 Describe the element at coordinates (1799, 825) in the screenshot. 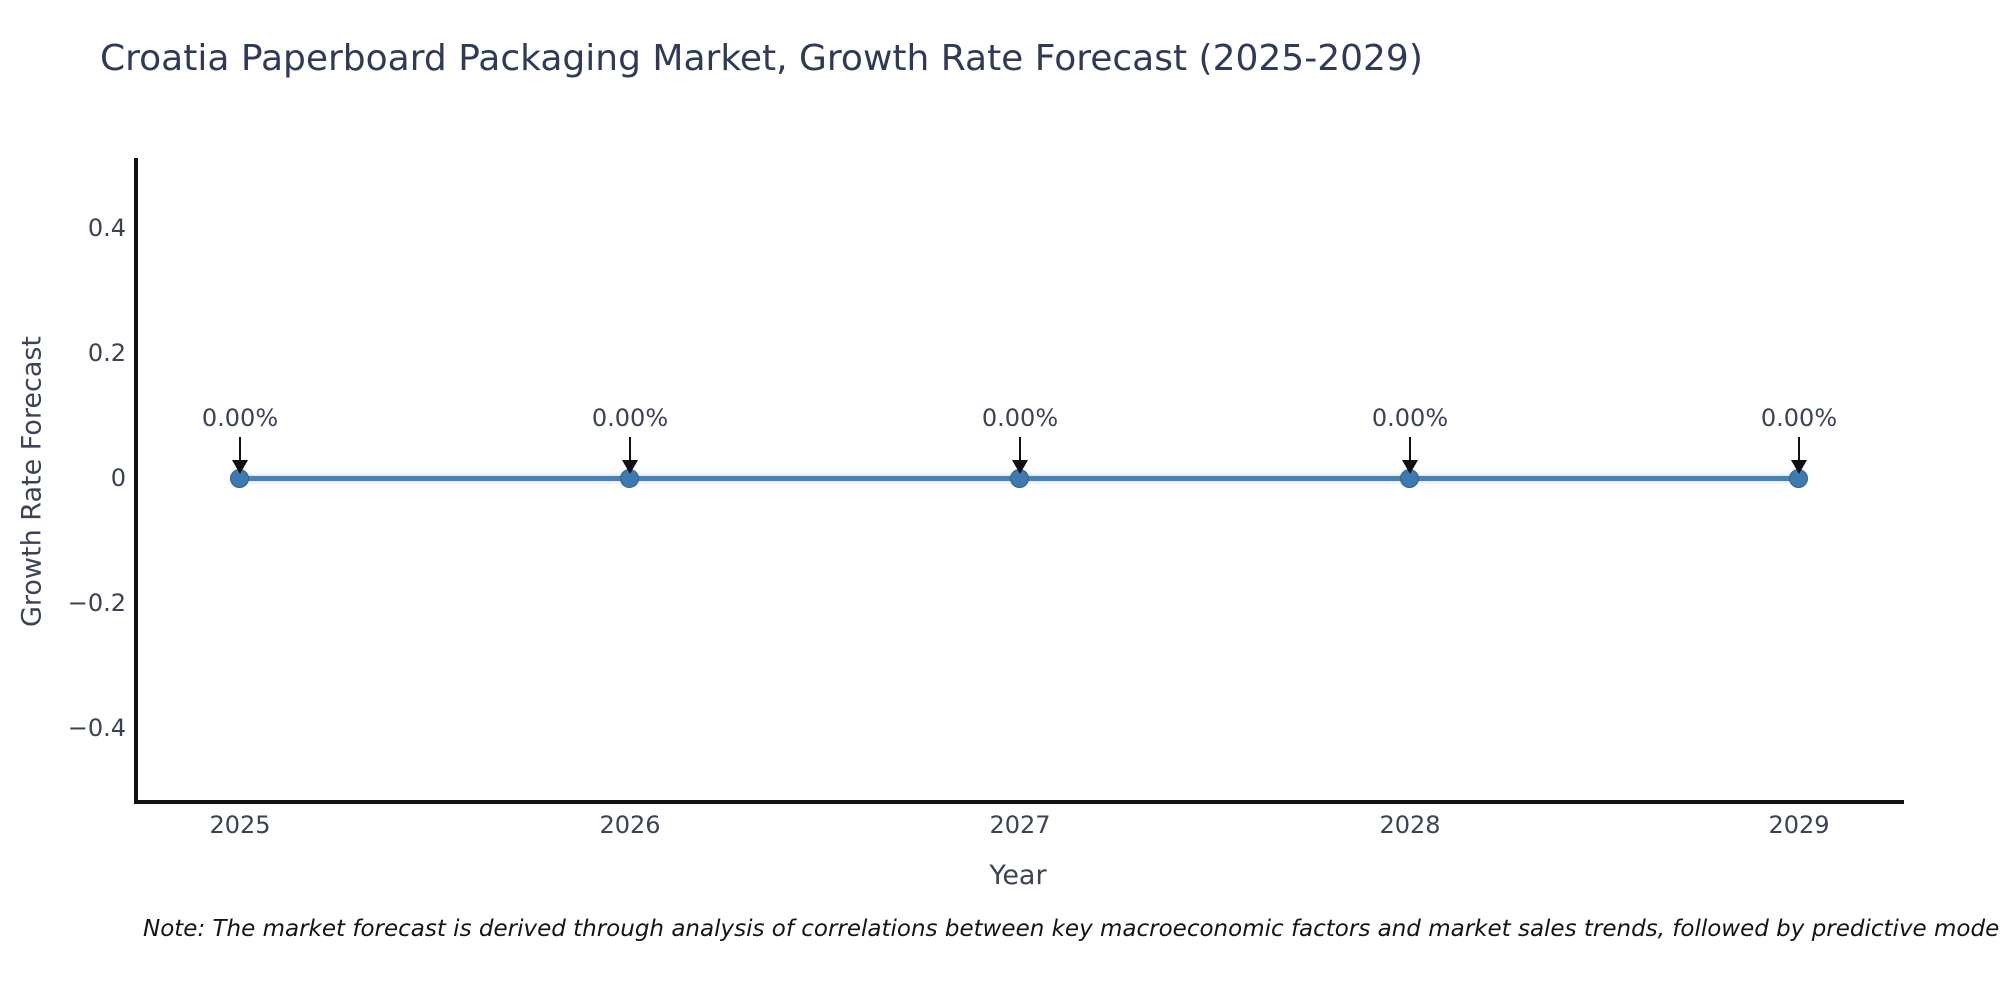

I see `x-tick-label: 2029` at that location.